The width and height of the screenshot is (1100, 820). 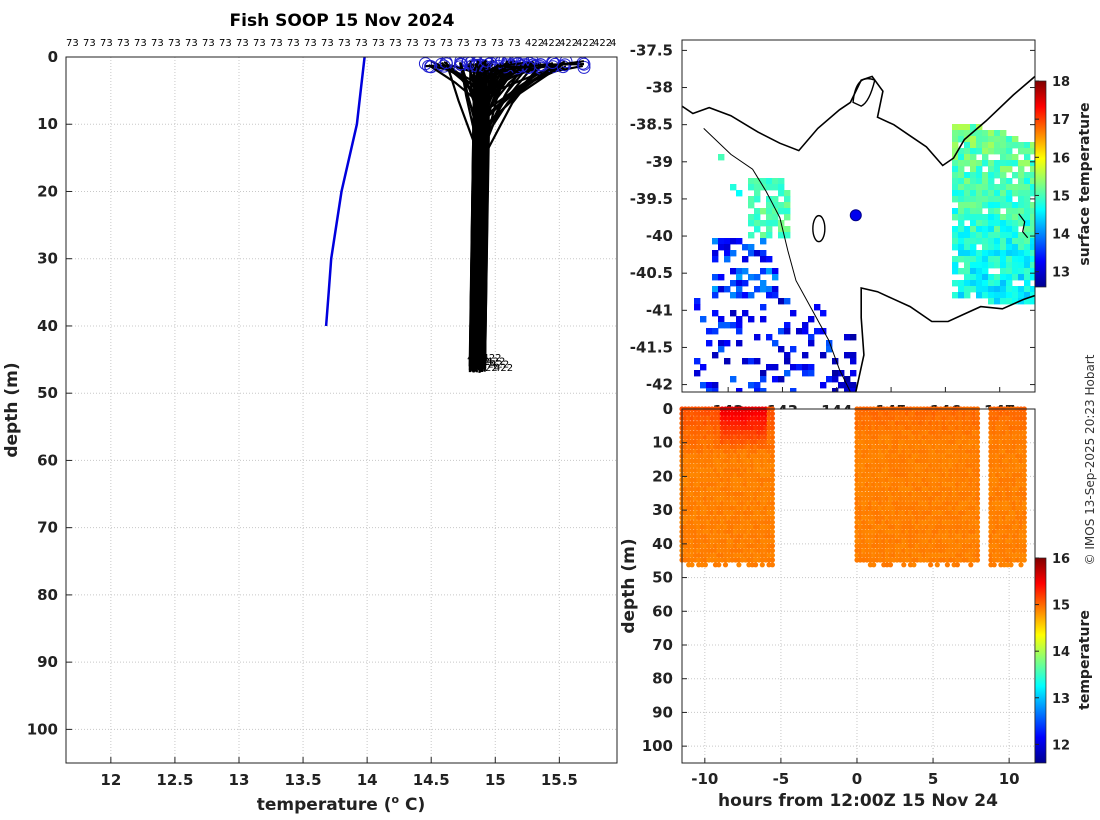 What do you see at coordinates (110, 780) in the screenshot?
I see `x-tick-label: 12` at bounding box center [110, 780].